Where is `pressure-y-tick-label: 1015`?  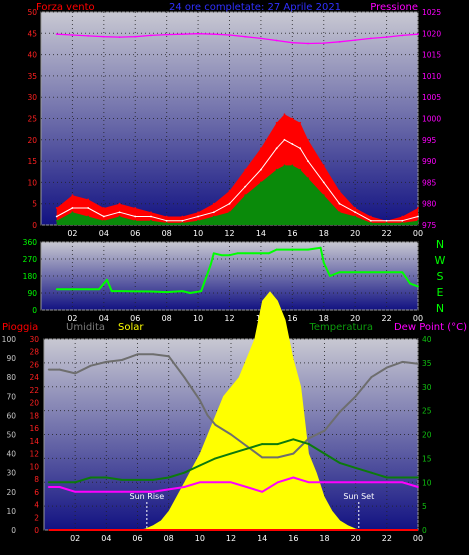
pressure-y-tick-label: 1015 is located at coordinates (431, 55).